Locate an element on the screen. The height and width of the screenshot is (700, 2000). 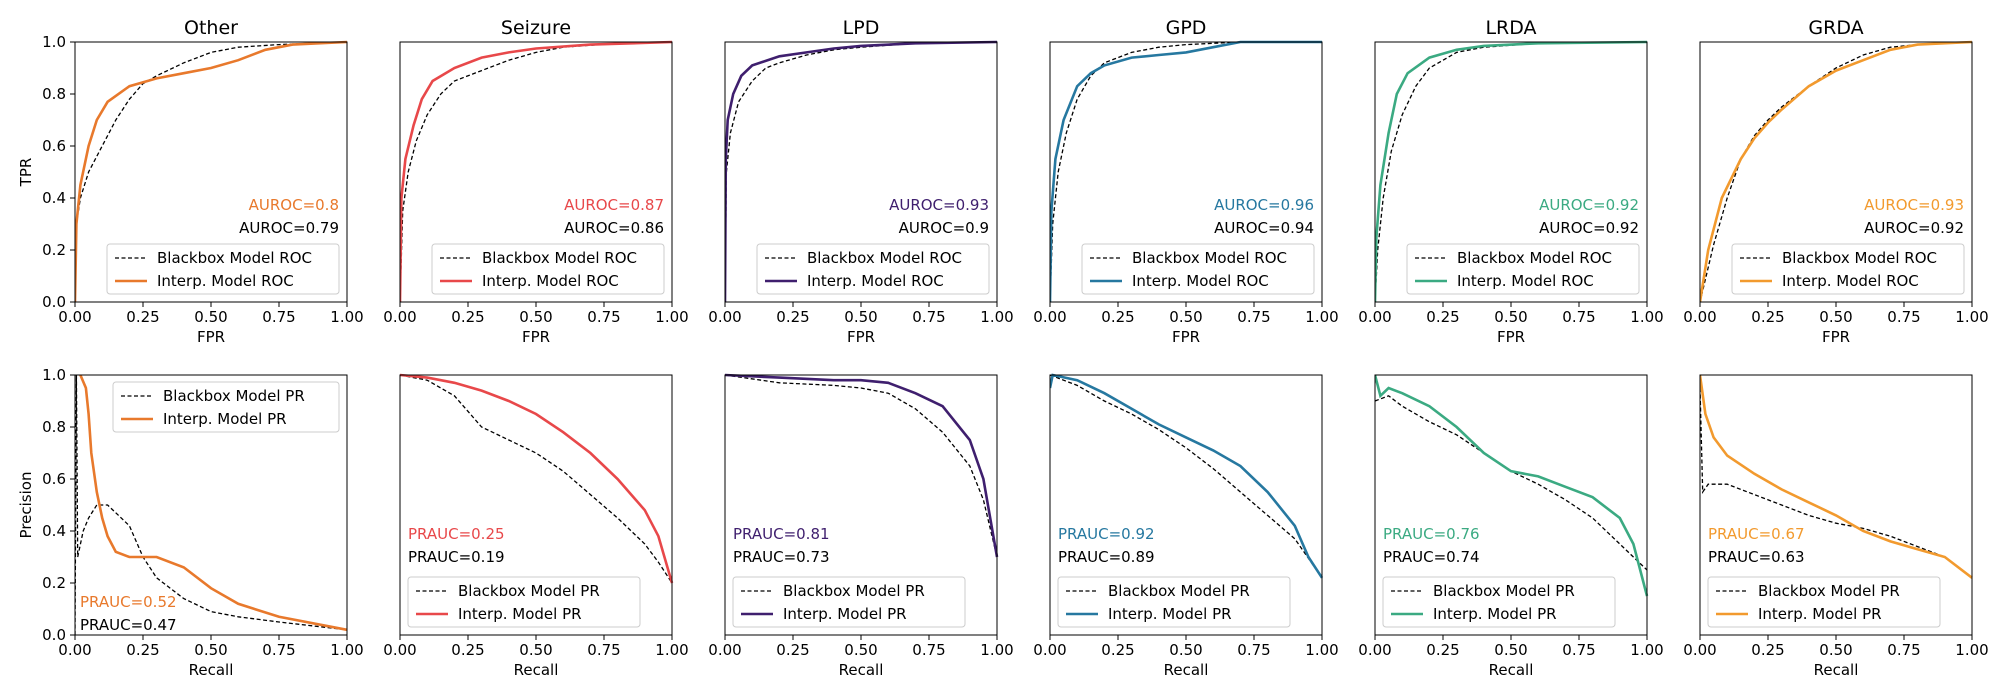
metric-blackbox: AUROC=0.86 is located at coordinates (614, 228).